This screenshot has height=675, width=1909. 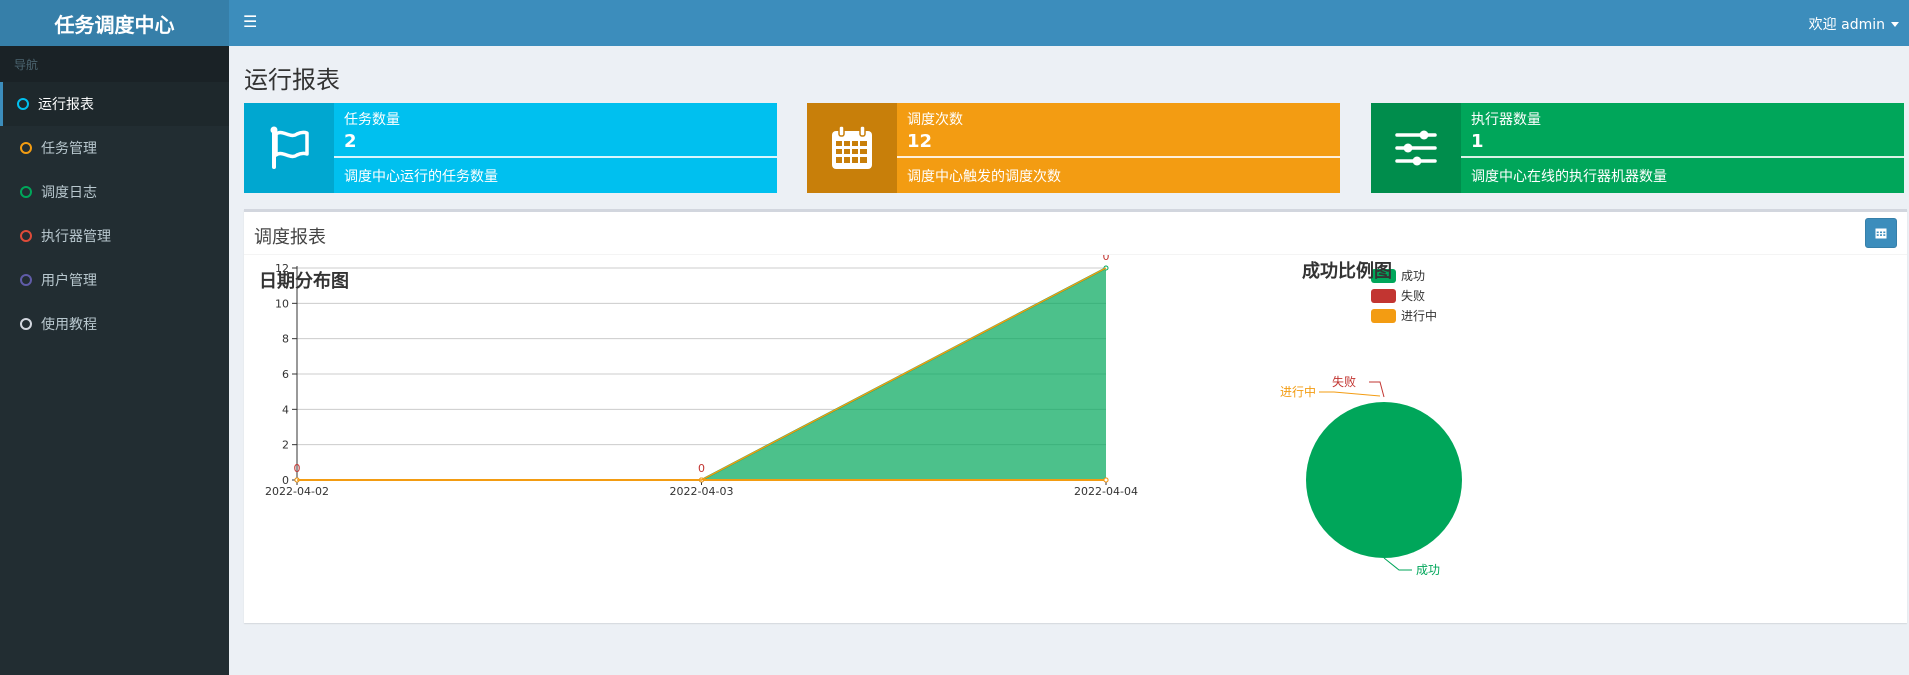 What do you see at coordinates (304, 281) in the screenshot?
I see `line-chart-title: 日期分布图` at bounding box center [304, 281].